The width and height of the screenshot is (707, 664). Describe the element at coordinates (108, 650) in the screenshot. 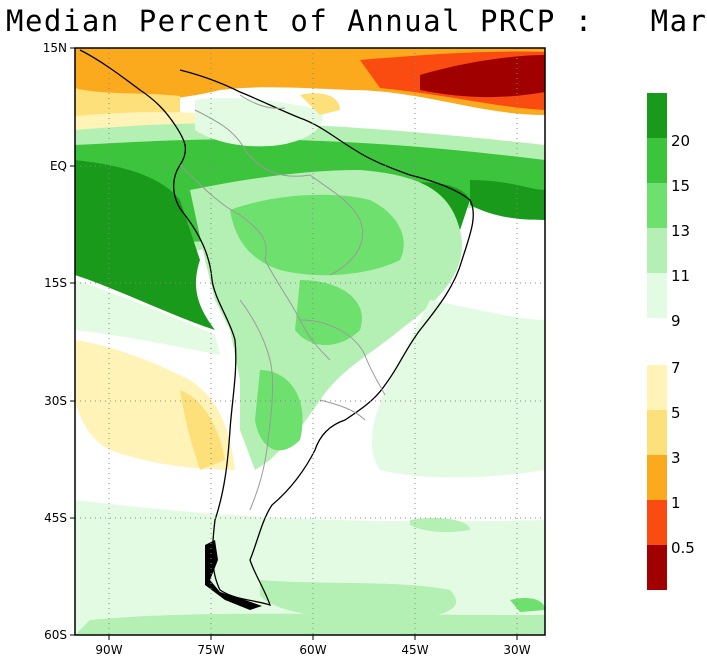

I see `lon-label-90w: 90W` at that location.